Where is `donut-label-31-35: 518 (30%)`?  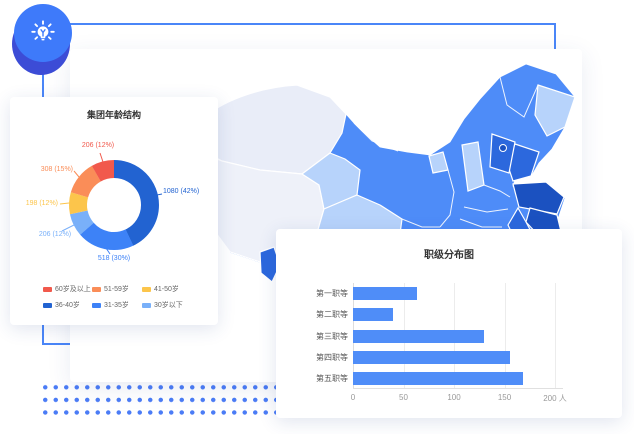
donut-label-31-35: 518 (30%) is located at coordinates (114, 258).